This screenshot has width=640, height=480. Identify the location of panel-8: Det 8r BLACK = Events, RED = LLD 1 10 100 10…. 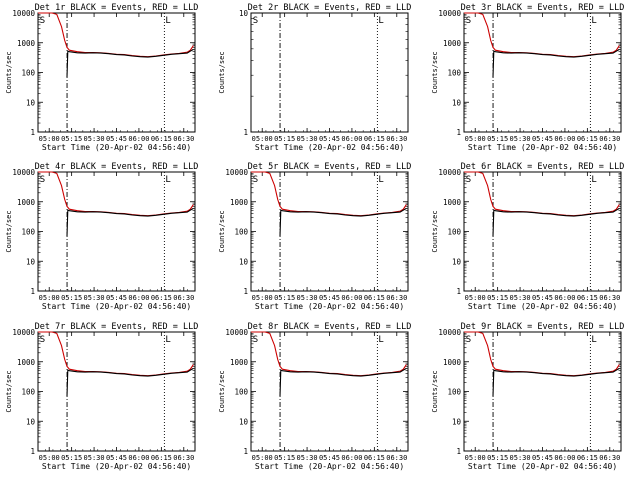
(314, 396).